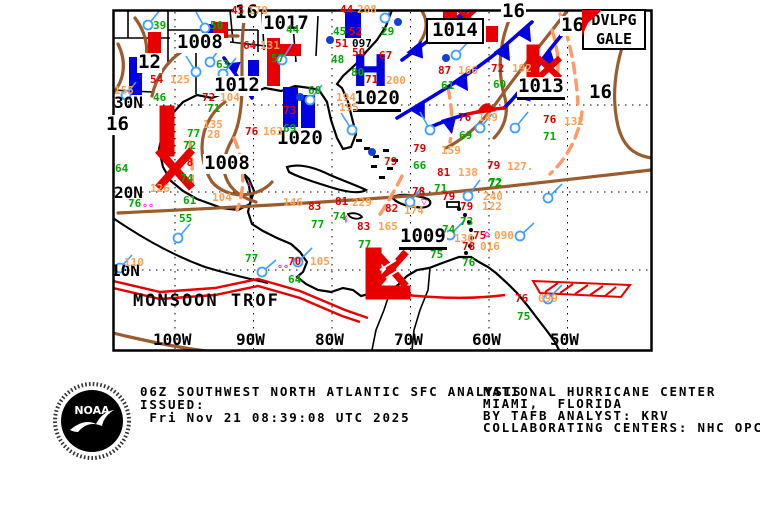  What do you see at coordinates (553, 403) in the screenshot?
I see `agency-location: MIAMI, FLORIDA` at bounding box center [553, 403].